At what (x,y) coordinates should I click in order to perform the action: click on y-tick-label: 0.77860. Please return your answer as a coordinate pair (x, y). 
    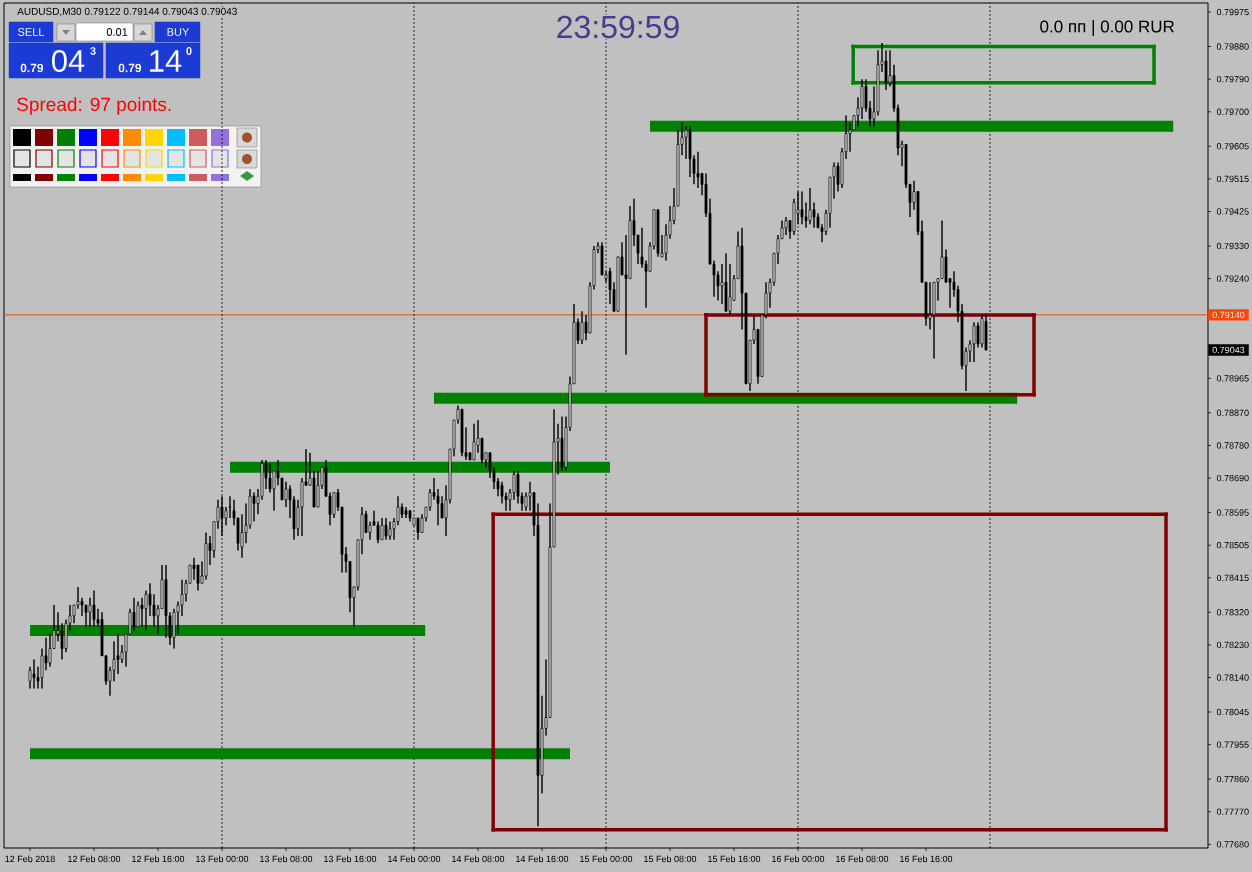
    Looking at the image, I should click on (1232, 779).